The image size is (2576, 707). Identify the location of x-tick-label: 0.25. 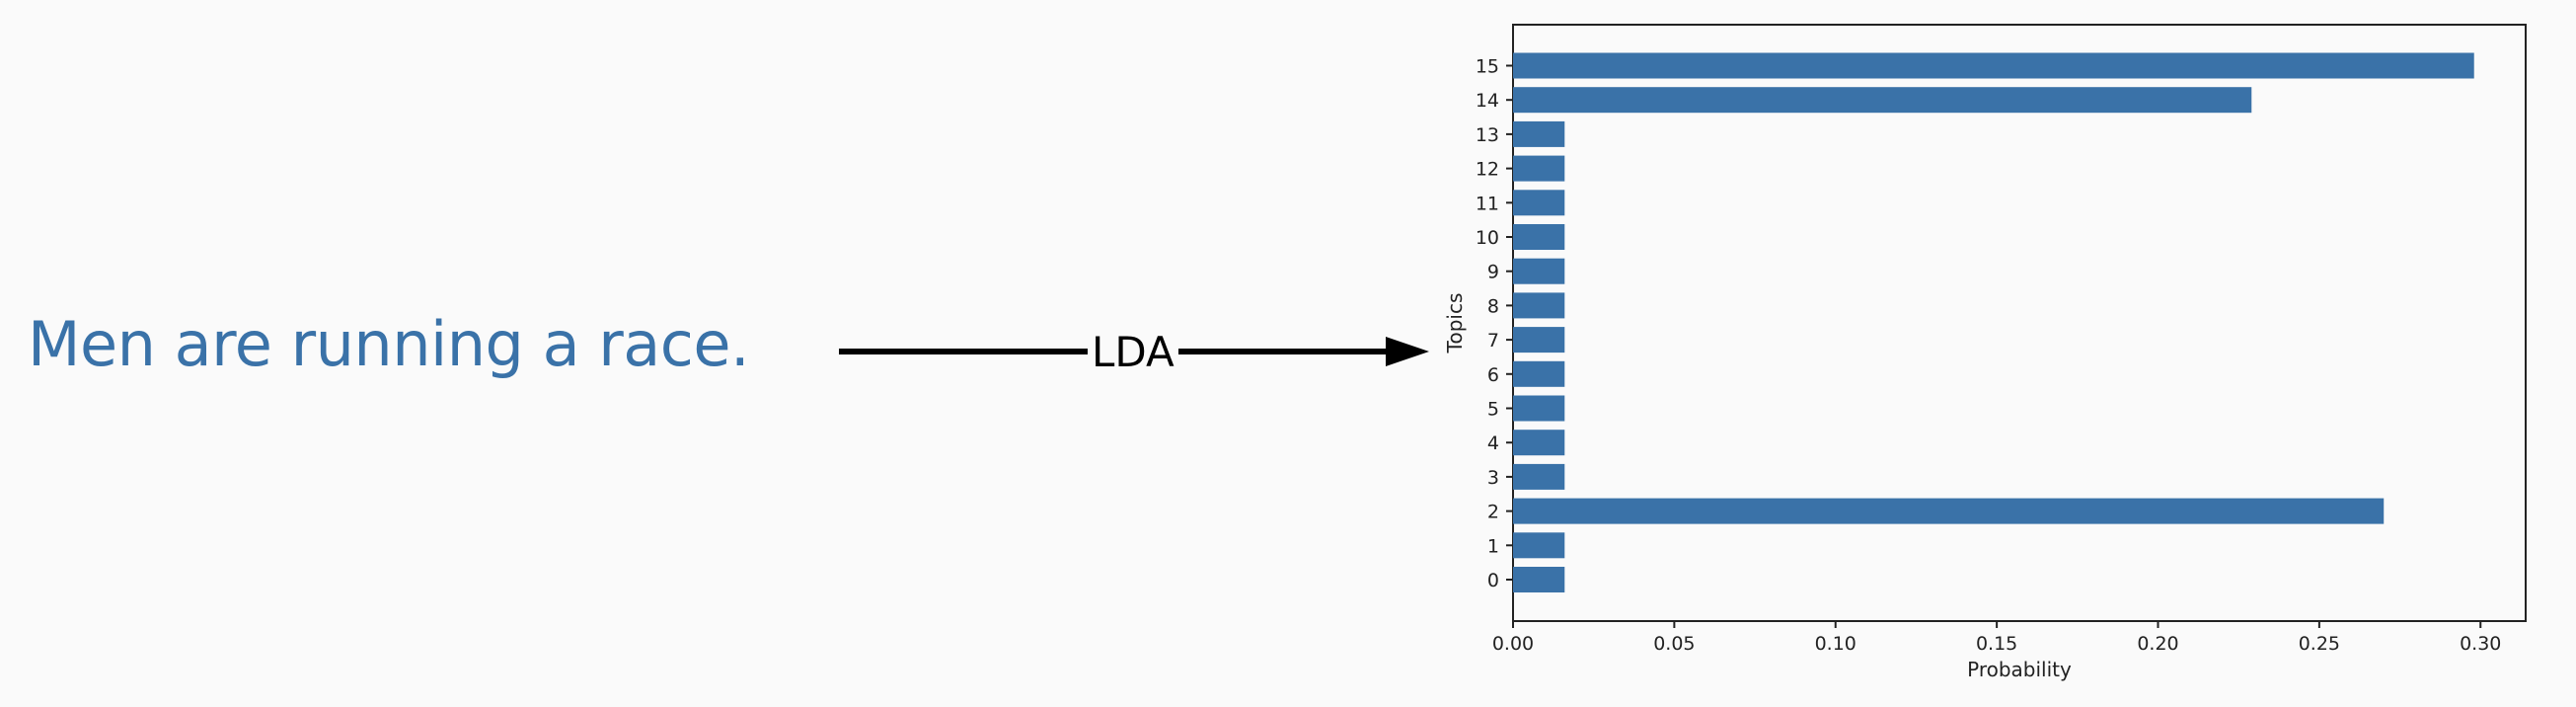
(2319, 644).